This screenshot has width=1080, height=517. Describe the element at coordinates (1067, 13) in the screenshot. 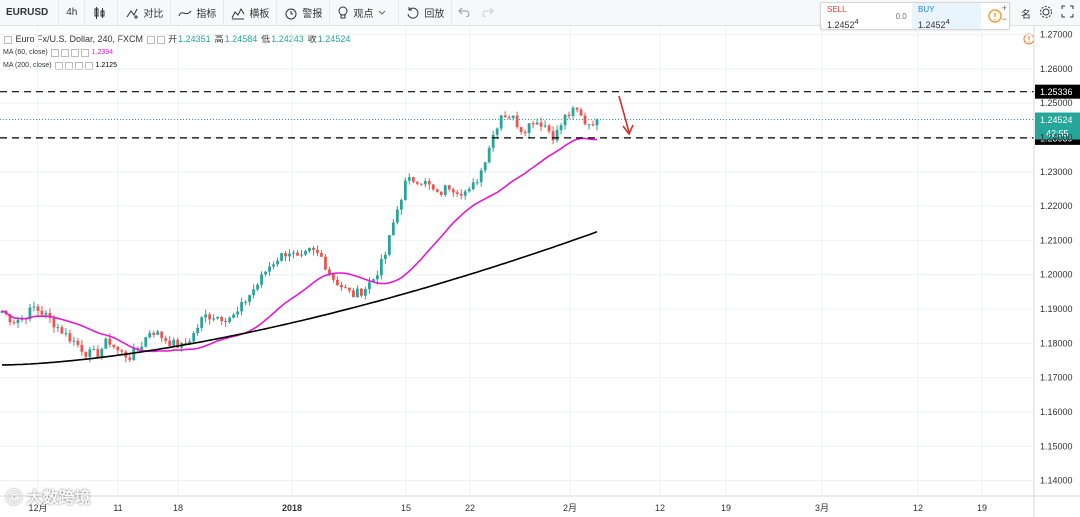

I see `fullscreen-button` at that location.